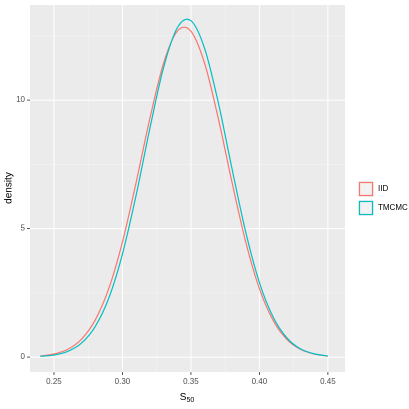 Image resolution: width=409 pixels, height=409 pixels. I want to click on x-axis-title: S50, so click(187, 398).